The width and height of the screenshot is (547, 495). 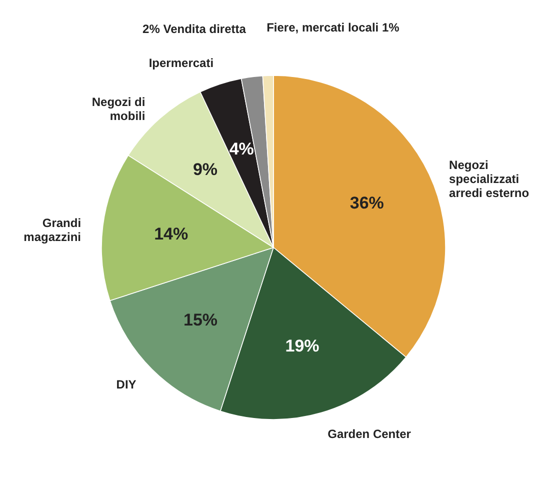 What do you see at coordinates (201, 320) in the screenshot?
I see `data-label: 15%` at bounding box center [201, 320].